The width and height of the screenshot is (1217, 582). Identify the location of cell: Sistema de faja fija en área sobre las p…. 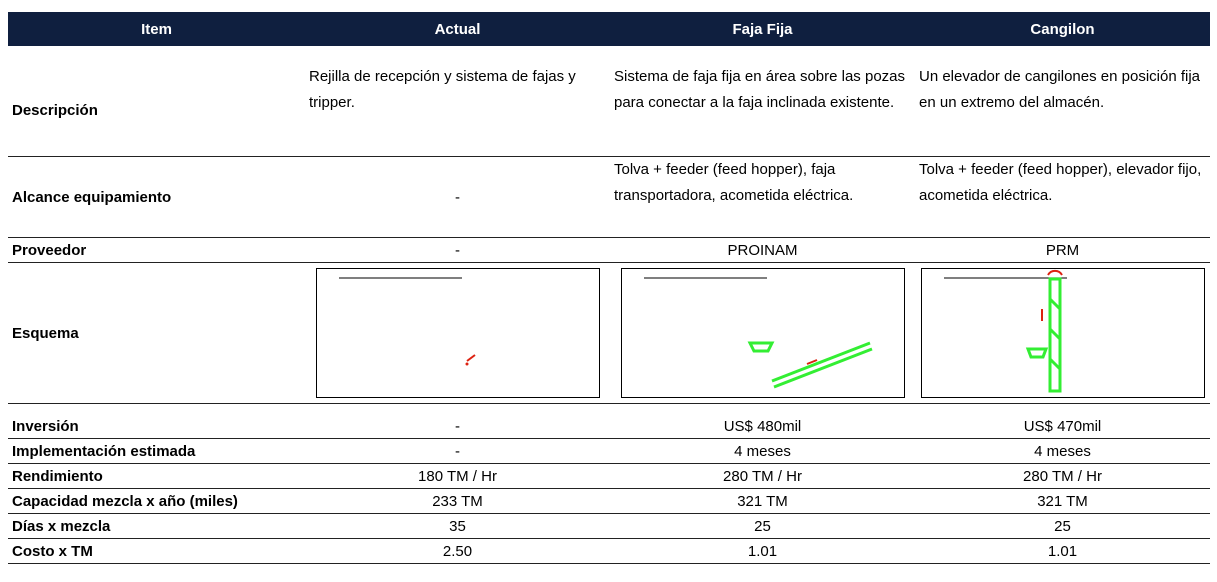
(762, 106).